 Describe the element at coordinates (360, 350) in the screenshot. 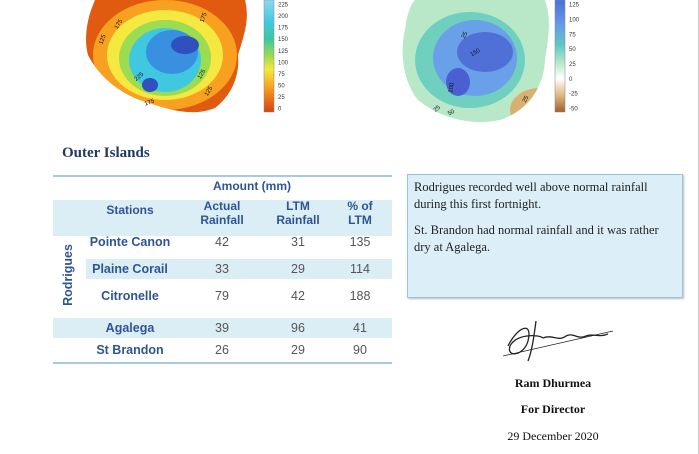

I see `cell: 90` at that location.